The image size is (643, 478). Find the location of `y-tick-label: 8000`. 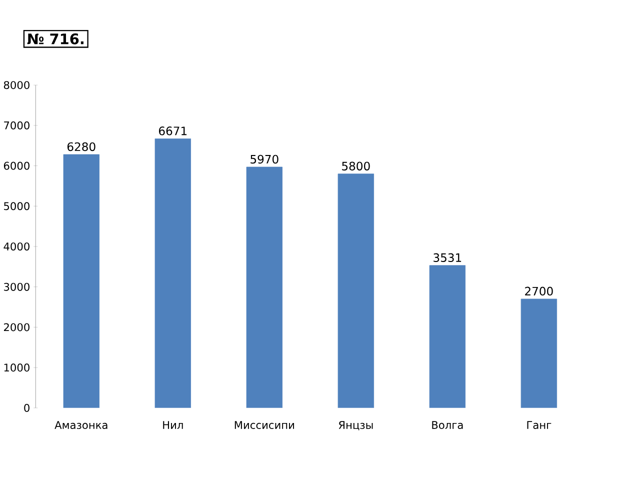

y-tick-label: 8000 is located at coordinates (17, 85).